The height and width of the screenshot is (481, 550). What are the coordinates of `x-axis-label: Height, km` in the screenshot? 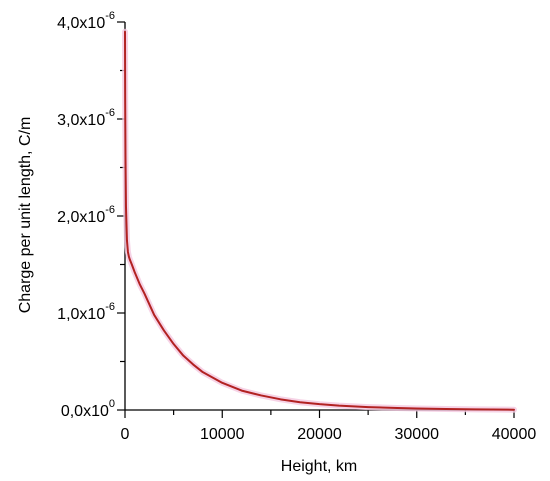 It's located at (319, 466).